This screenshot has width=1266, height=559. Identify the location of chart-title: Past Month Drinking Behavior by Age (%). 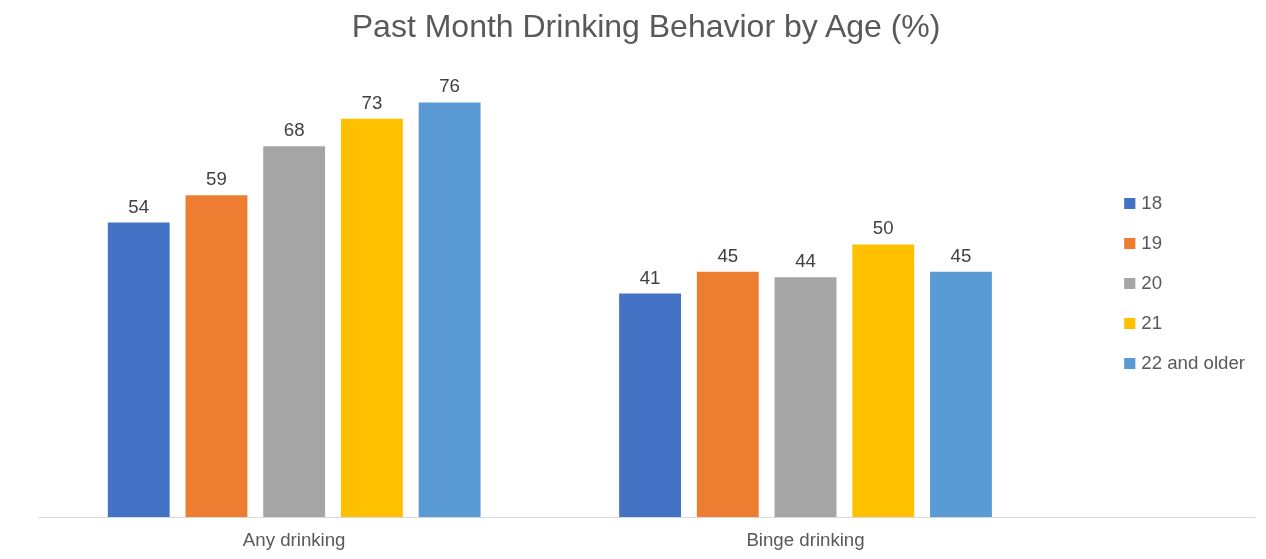
(646, 25).